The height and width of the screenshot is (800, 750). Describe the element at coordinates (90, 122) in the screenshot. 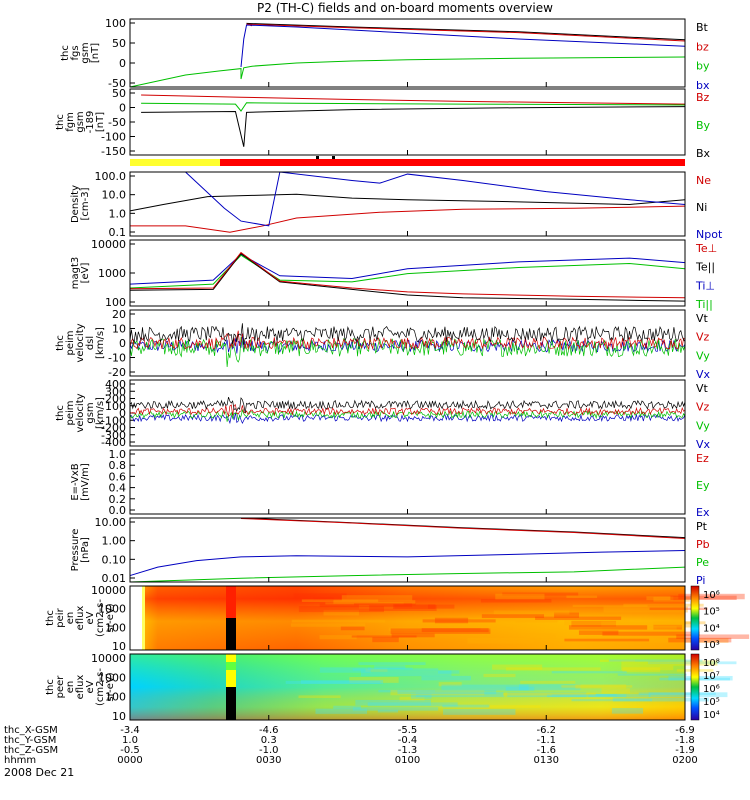

I see `y-axis-label-line: -189` at that location.